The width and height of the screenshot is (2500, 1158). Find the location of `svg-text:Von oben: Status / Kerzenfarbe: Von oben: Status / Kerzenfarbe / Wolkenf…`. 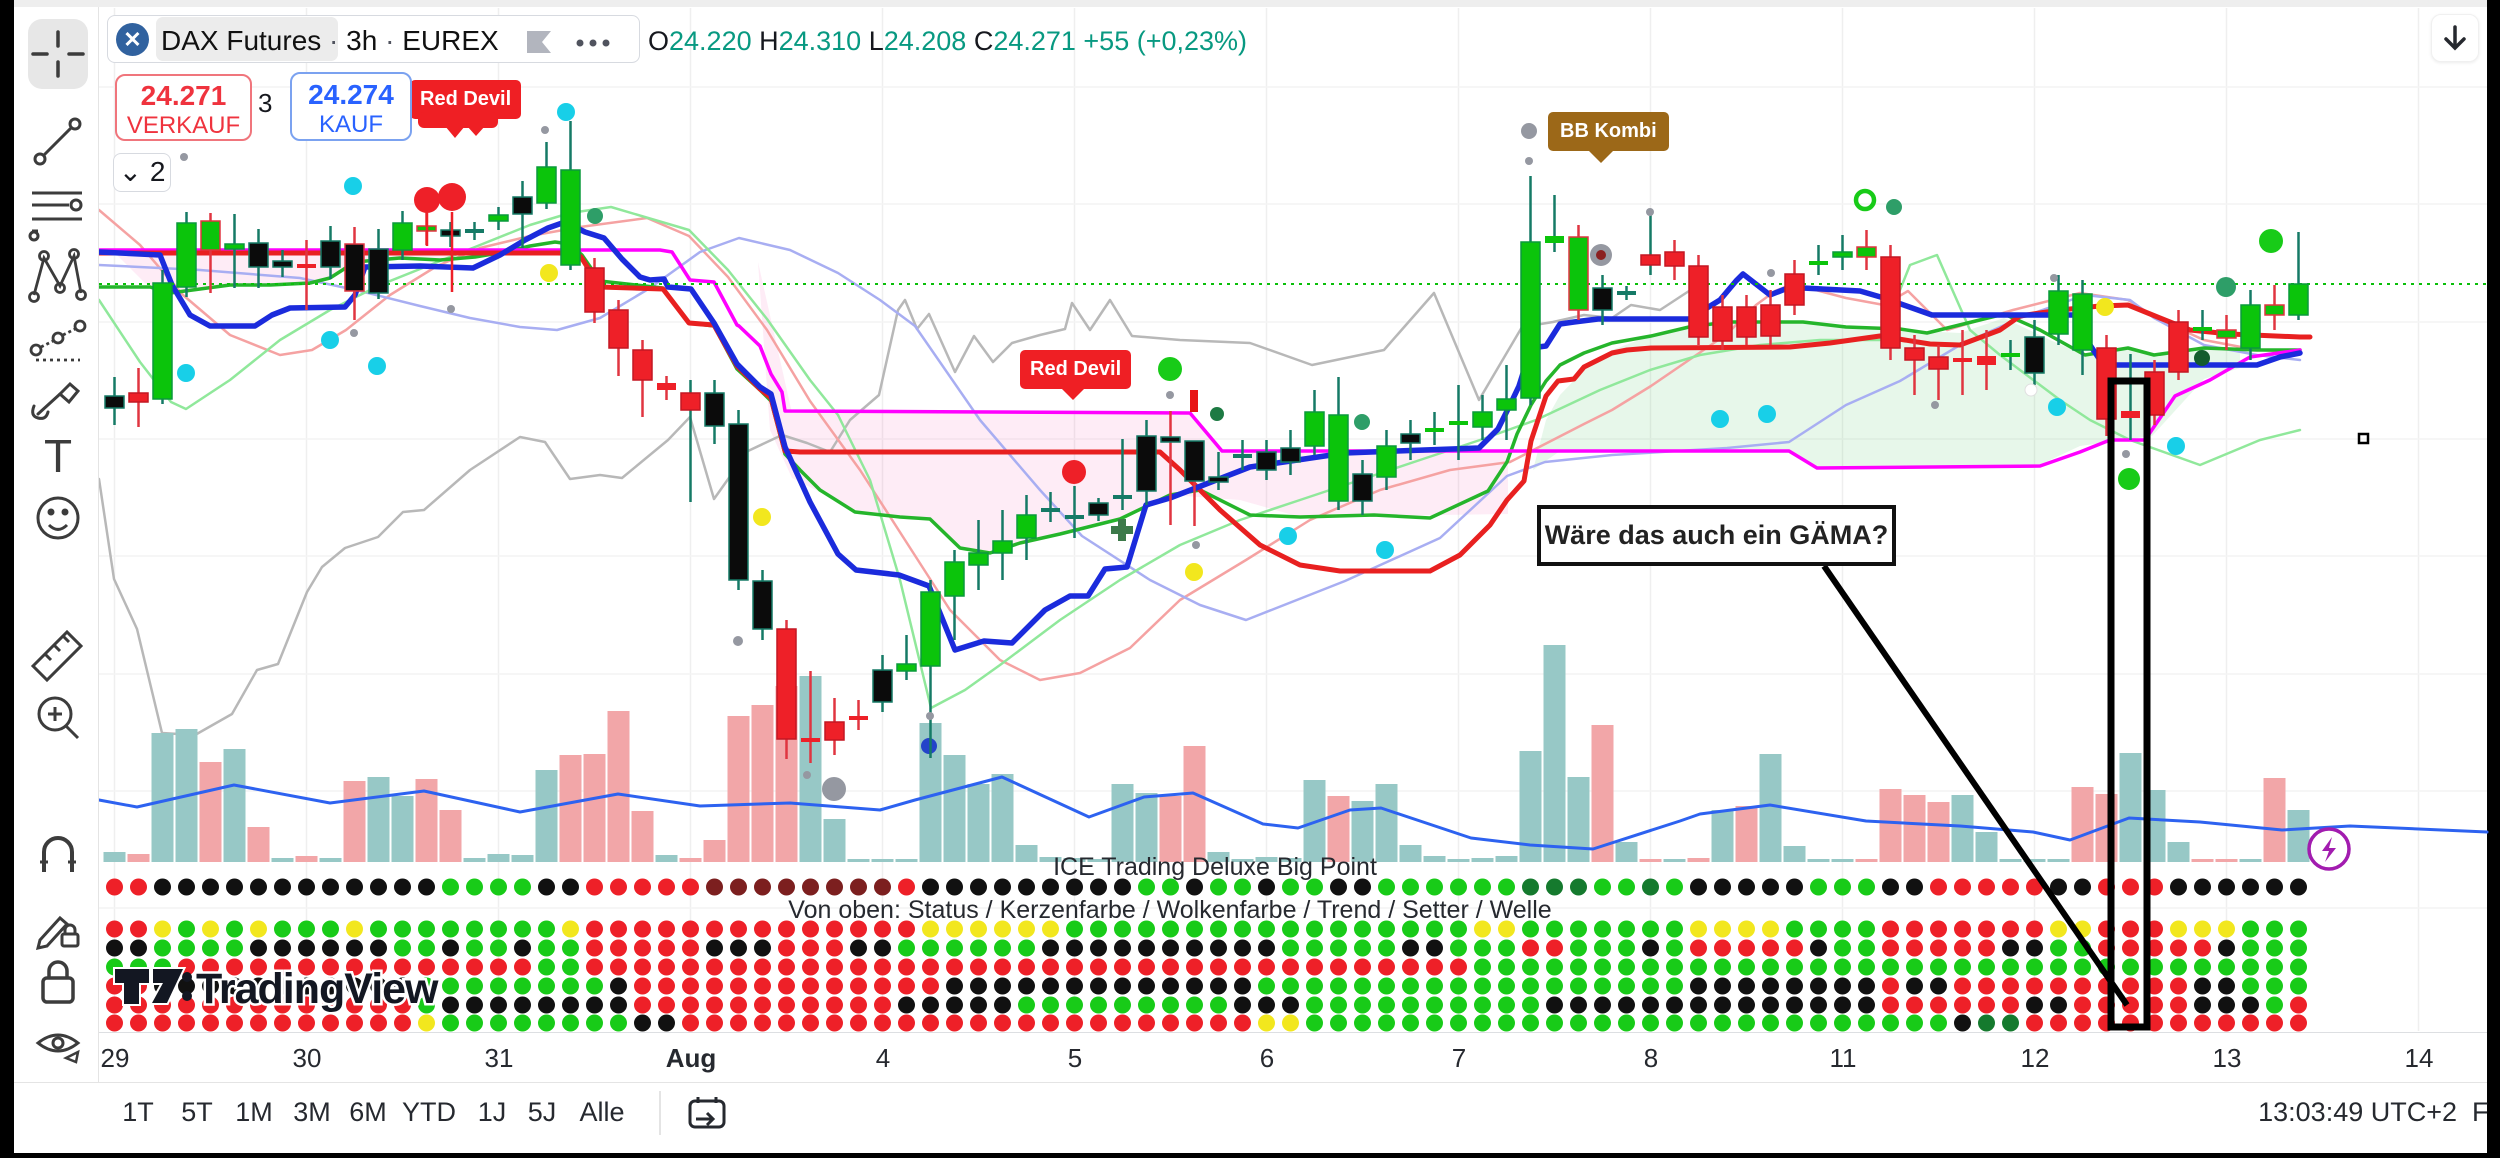

svg-text:Von oben: Status / Kerzenfarbe: Von oben: Status / Kerzenfarbe / Wolkenf… is located at coordinates (1169, 910).